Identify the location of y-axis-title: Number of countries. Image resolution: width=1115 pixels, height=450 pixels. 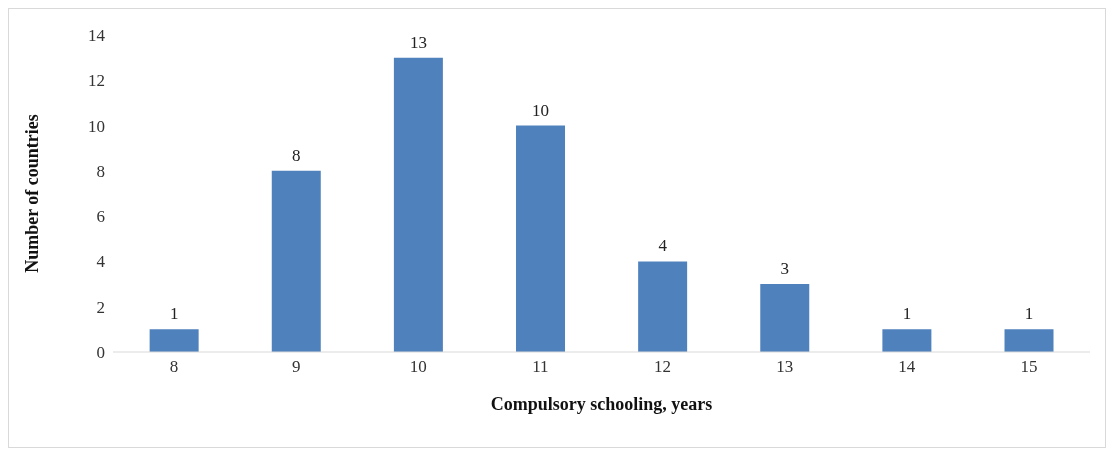
(32, 193).